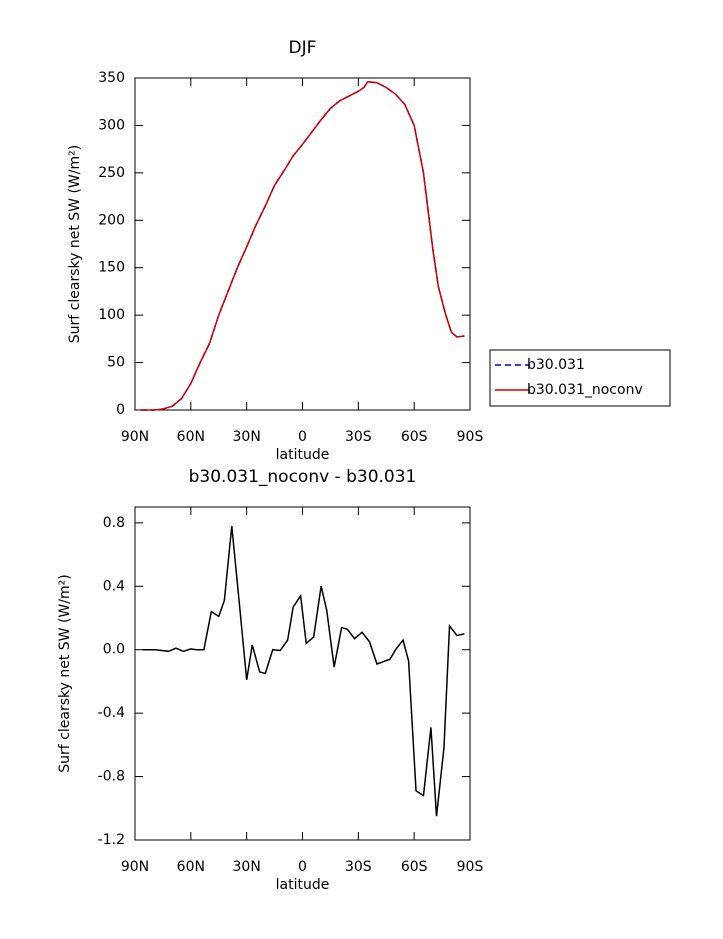 This screenshot has height=939, width=723. What do you see at coordinates (111, 173) in the screenshot?
I see `y-tick-label: 250` at bounding box center [111, 173].